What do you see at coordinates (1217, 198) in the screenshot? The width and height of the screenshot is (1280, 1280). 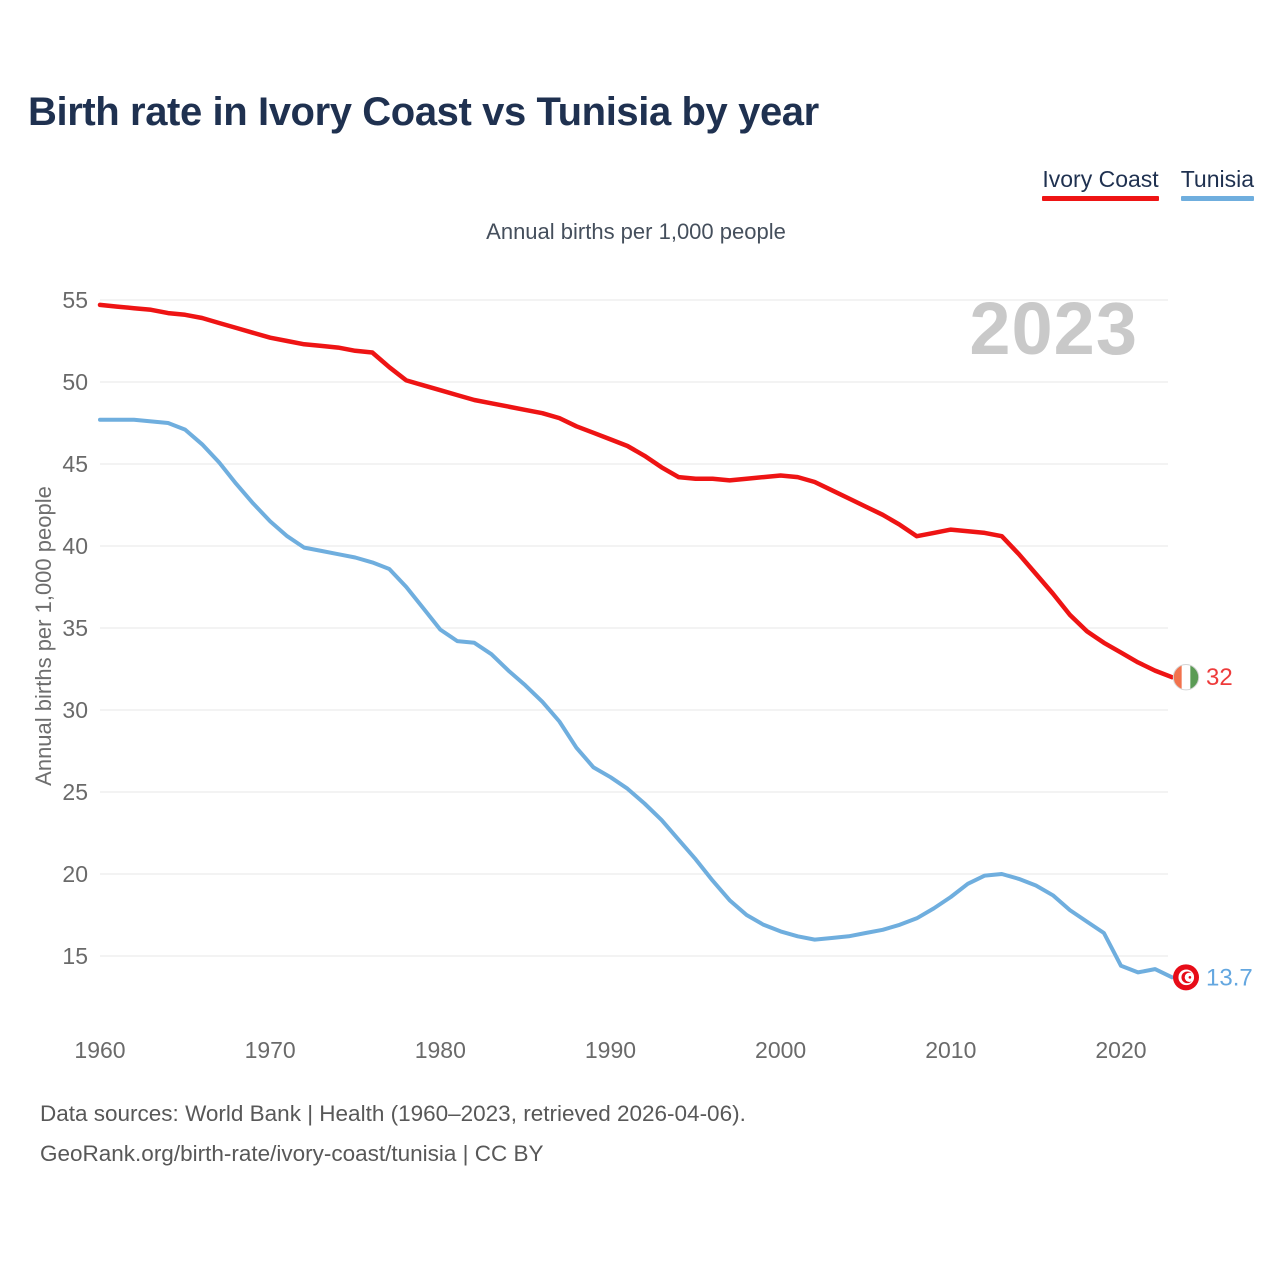 I see `legend-swatch-tunisia` at bounding box center [1217, 198].